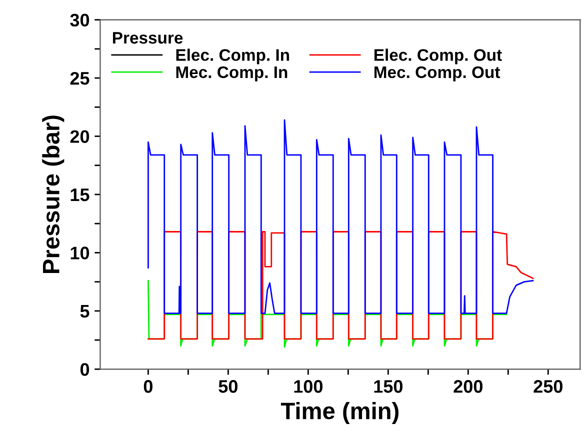 This screenshot has width=586, height=440. I want to click on legend-label: Mec. Comp. Out, so click(437, 74).